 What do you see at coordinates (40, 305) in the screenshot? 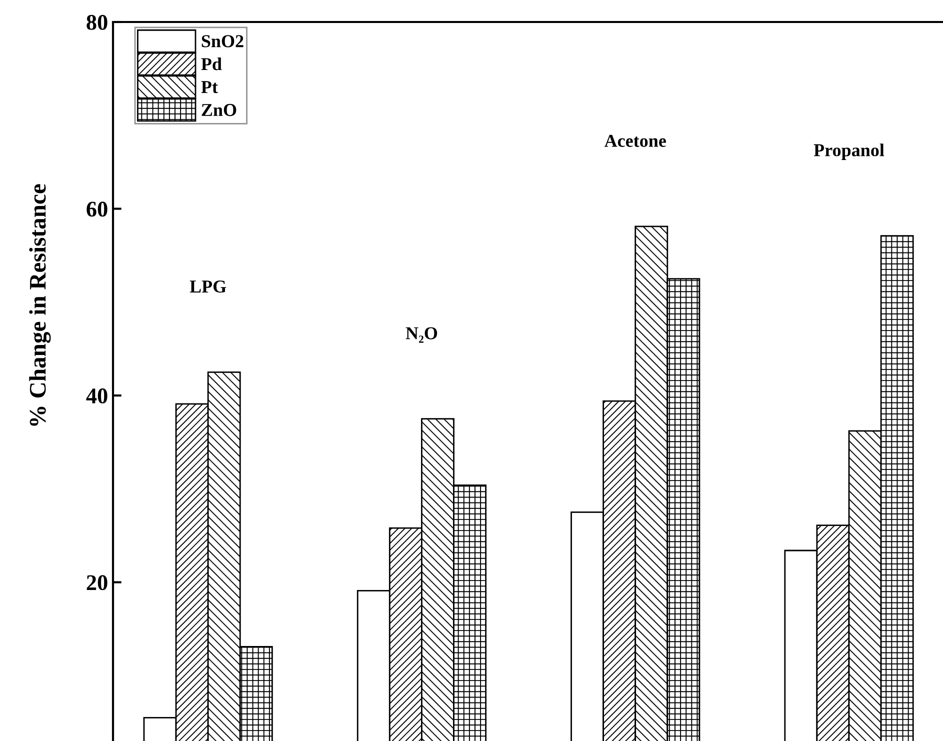
I see `y-axis-title: % Change in Resistance` at bounding box center [40, 305].